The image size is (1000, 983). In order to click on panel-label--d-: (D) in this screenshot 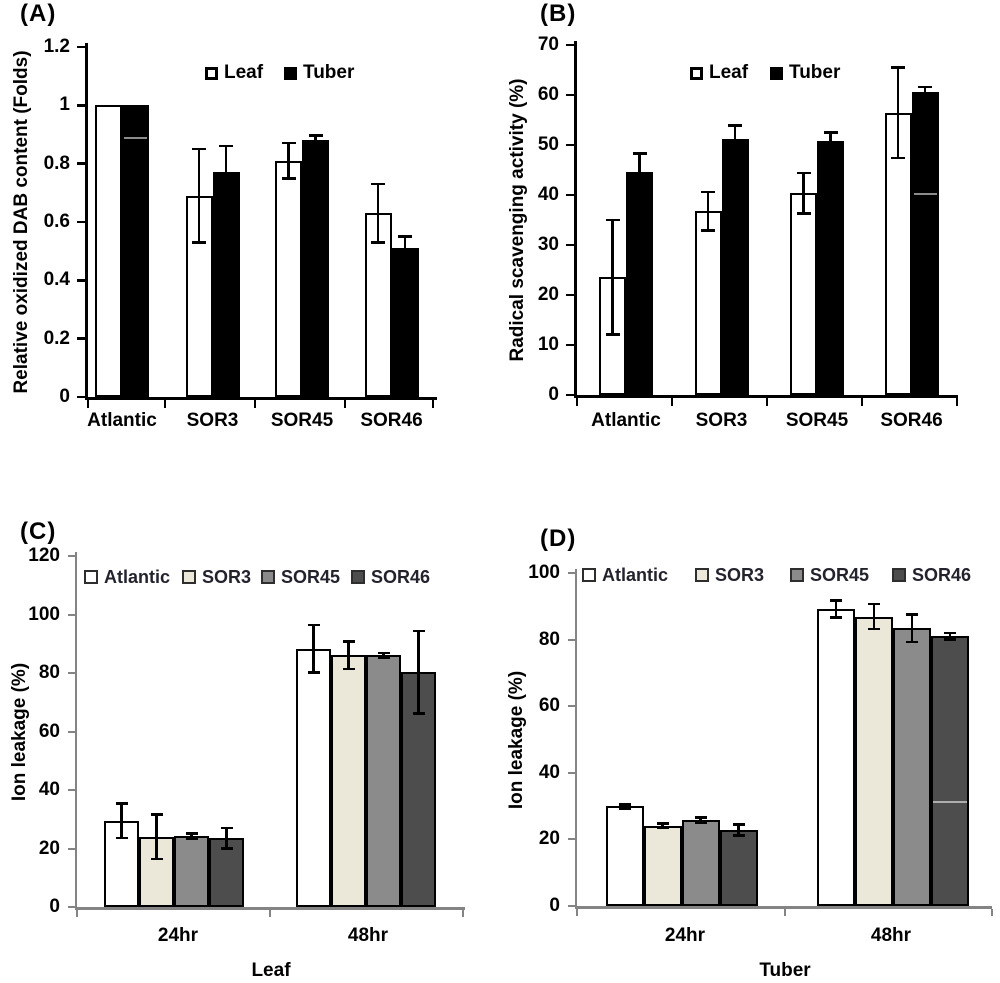, I will do `click(558, 538)`.